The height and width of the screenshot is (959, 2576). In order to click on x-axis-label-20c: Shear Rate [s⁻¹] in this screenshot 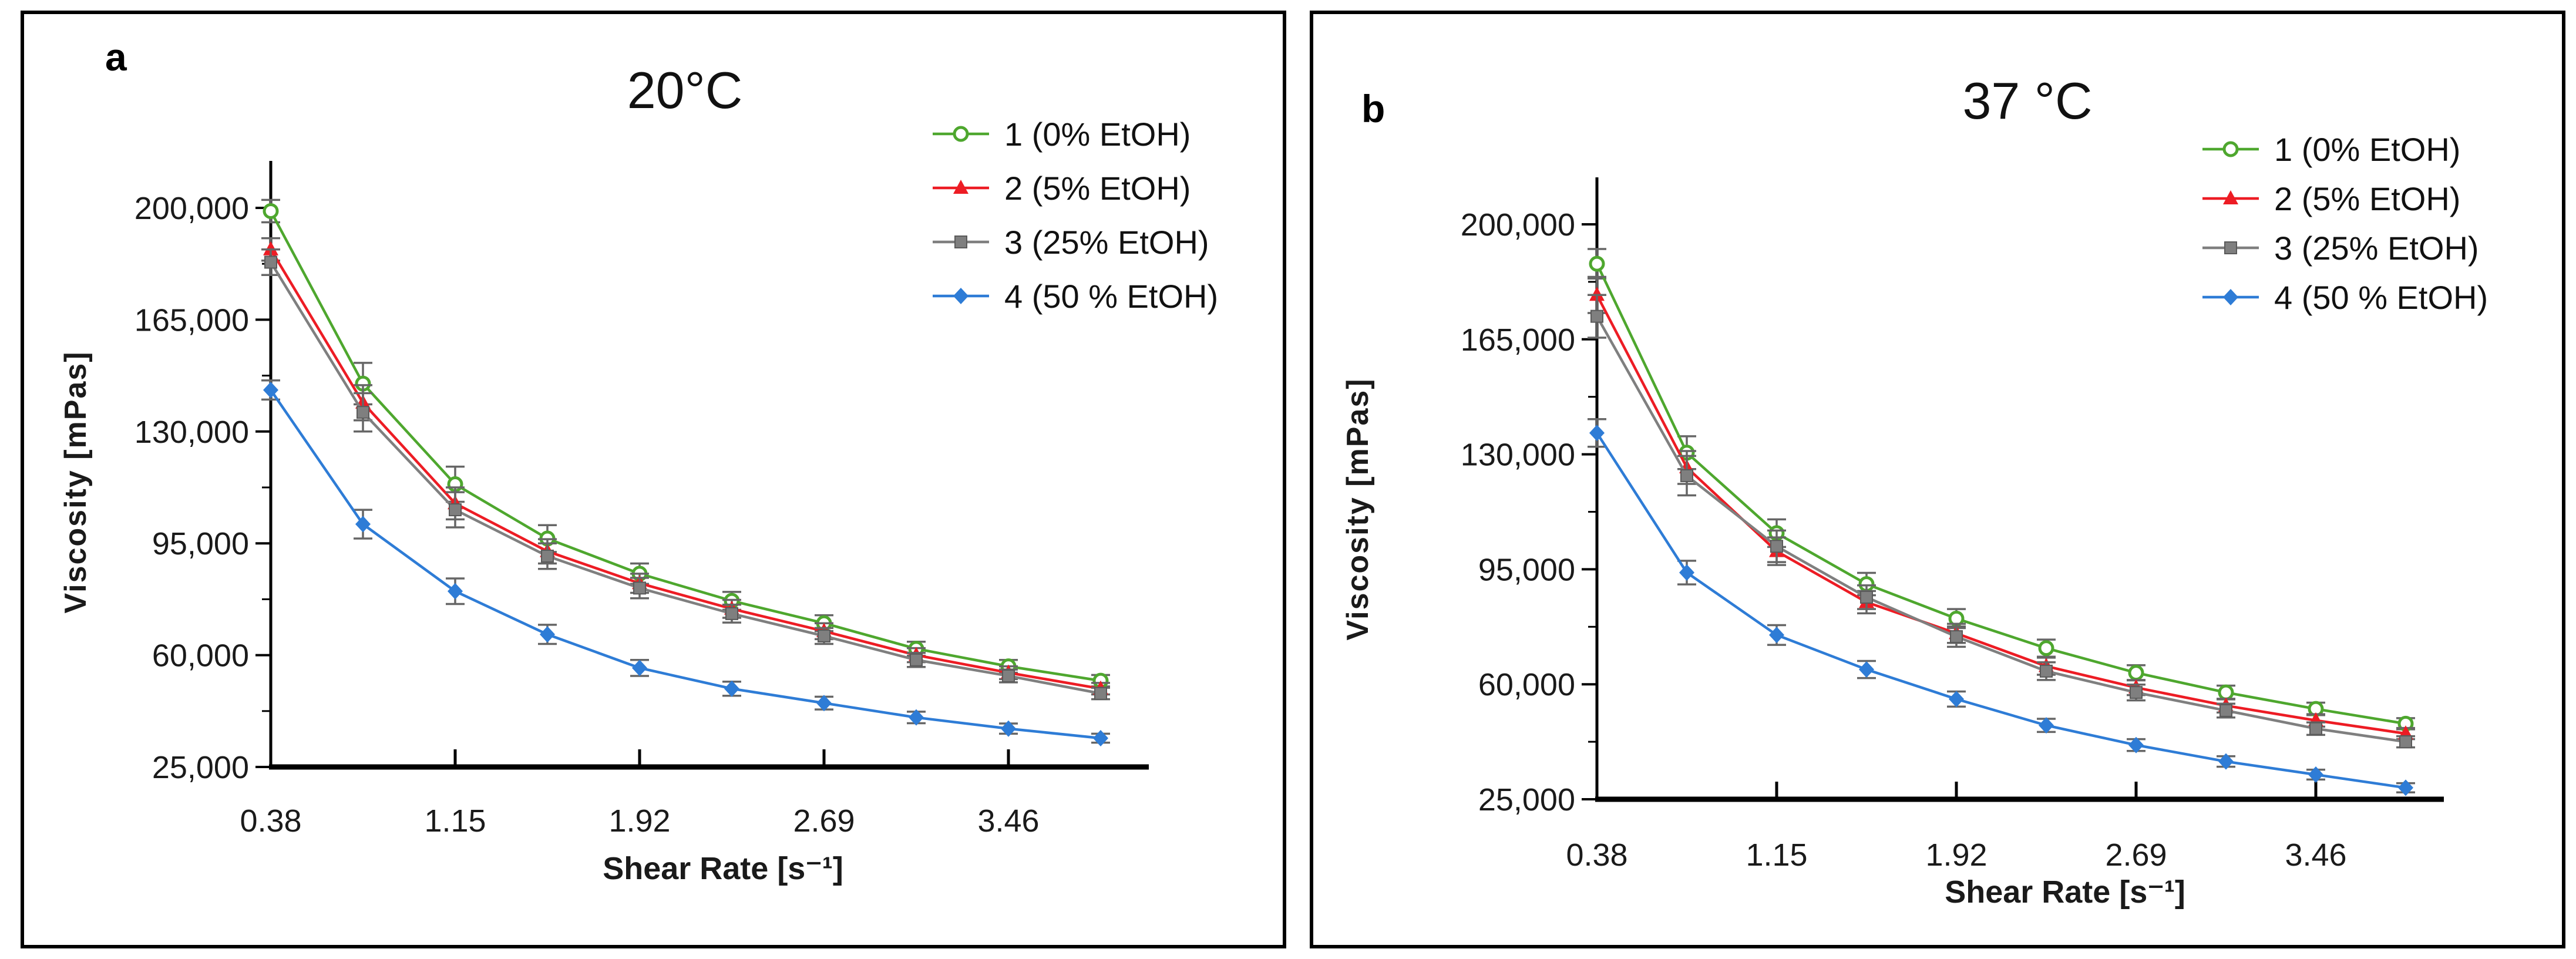, I will do `click(723, 868)`.